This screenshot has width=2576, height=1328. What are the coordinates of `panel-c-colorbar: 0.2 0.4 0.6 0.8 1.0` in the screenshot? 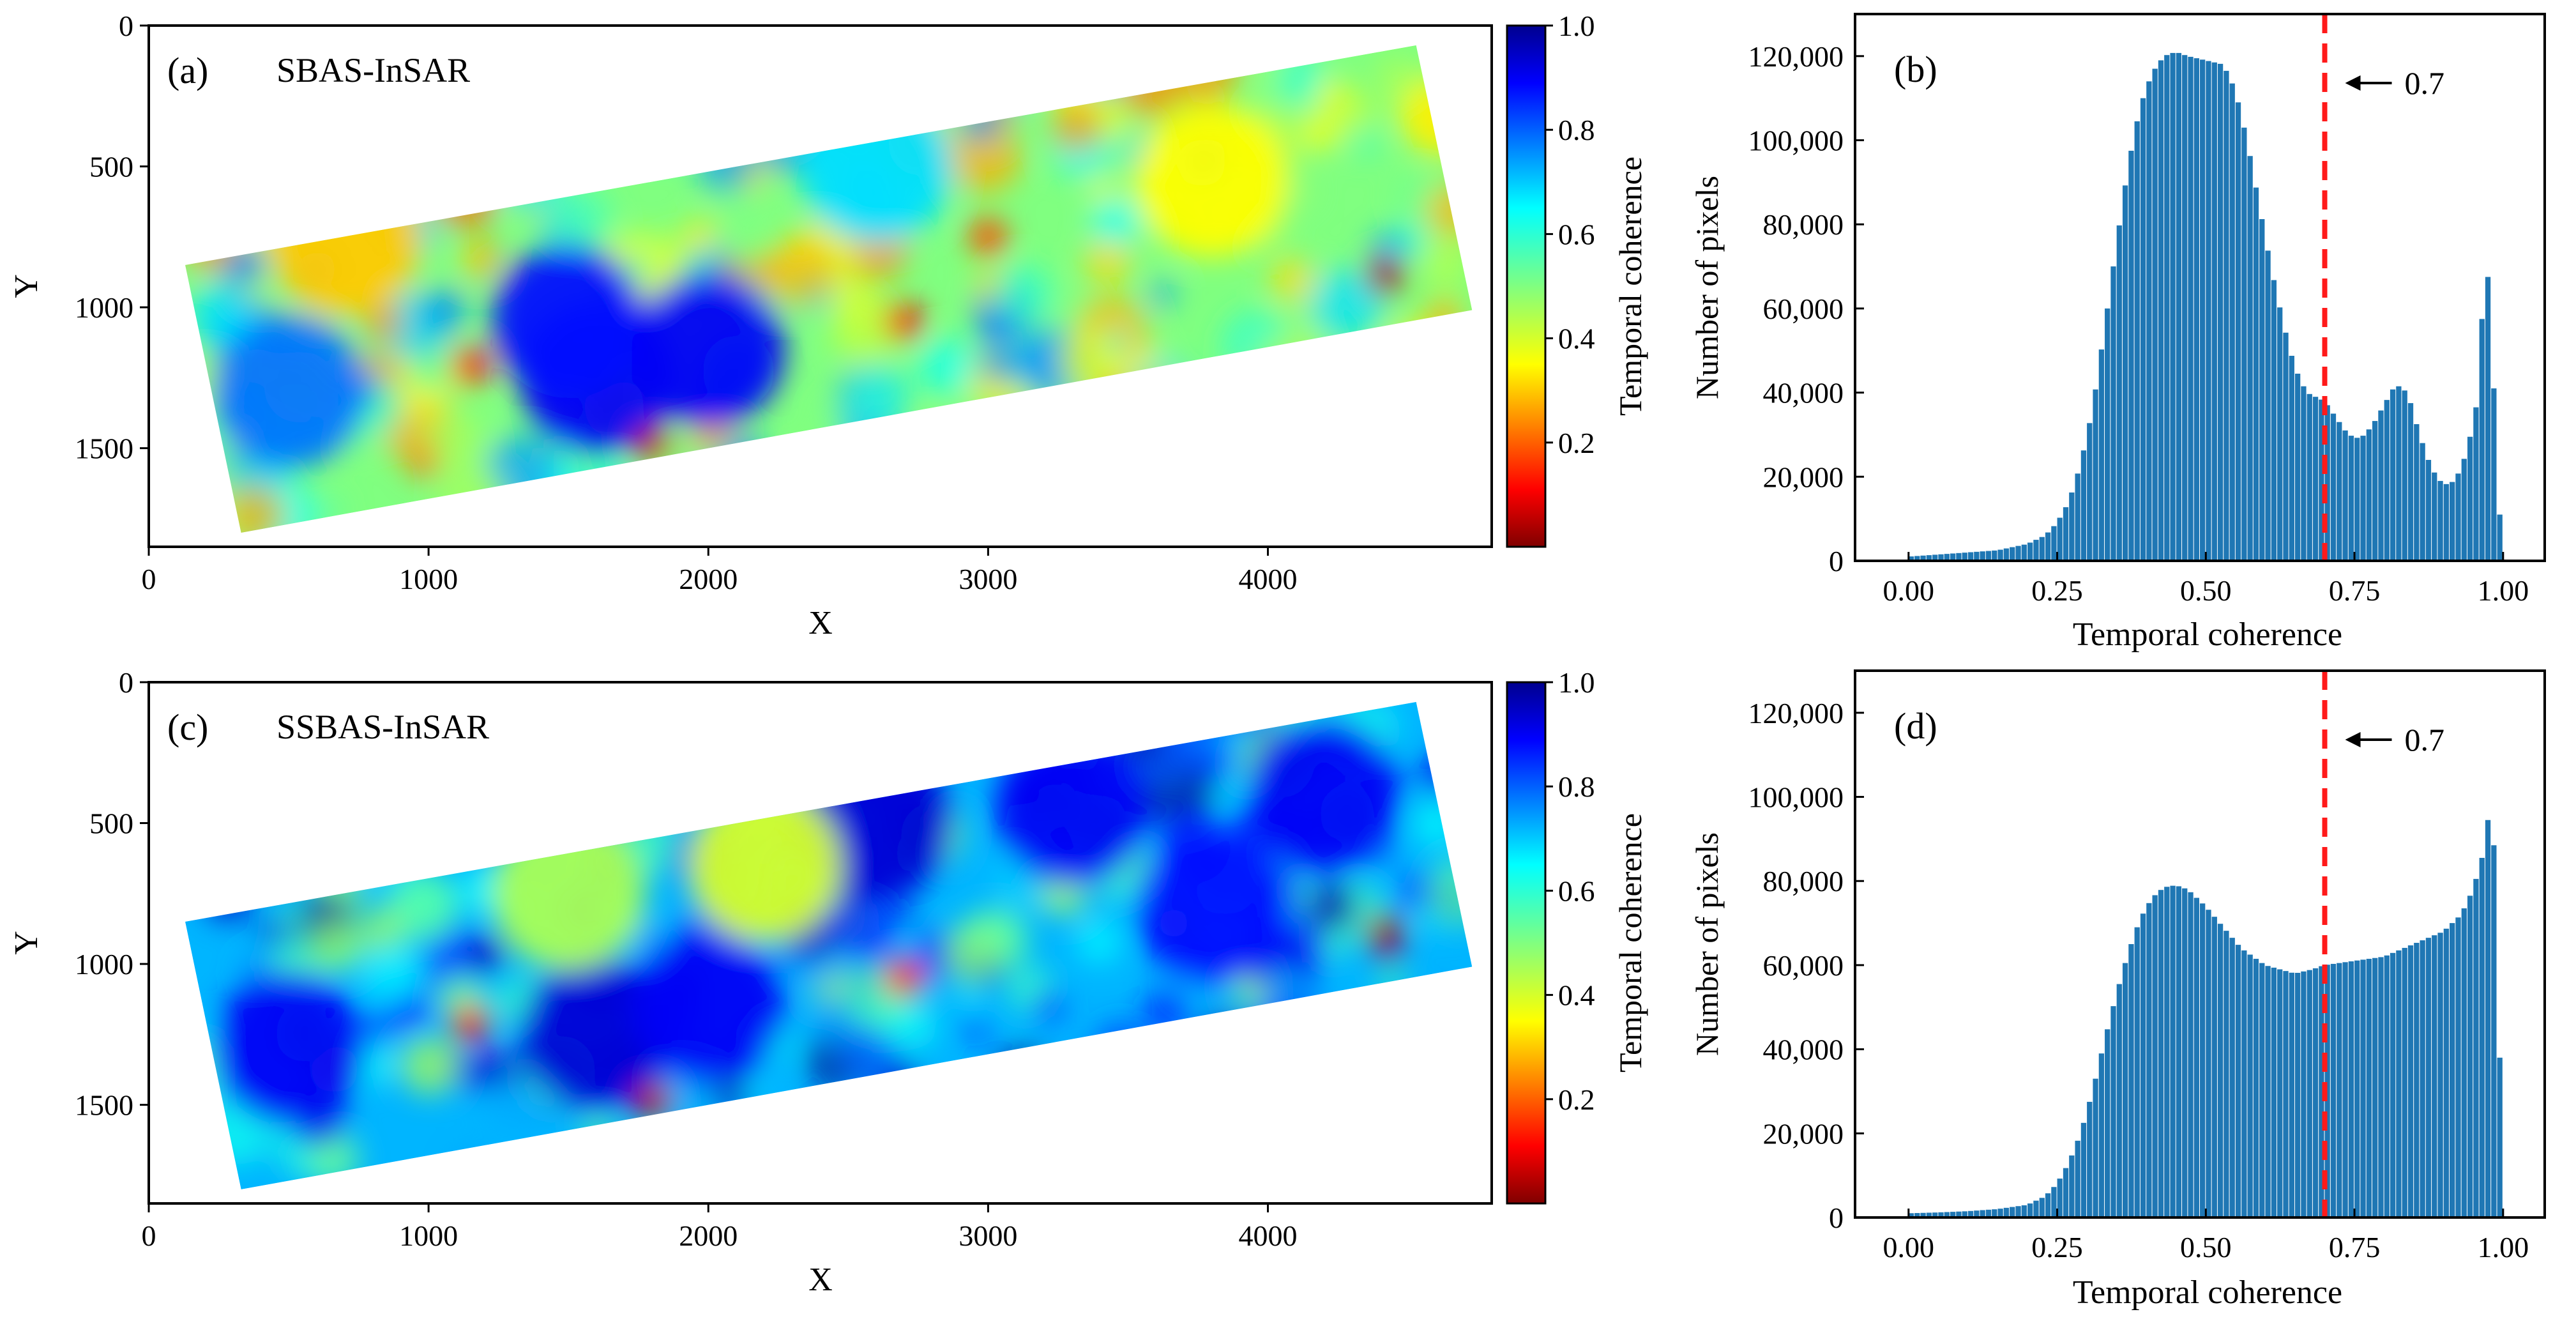 It's located at (1551, 935).